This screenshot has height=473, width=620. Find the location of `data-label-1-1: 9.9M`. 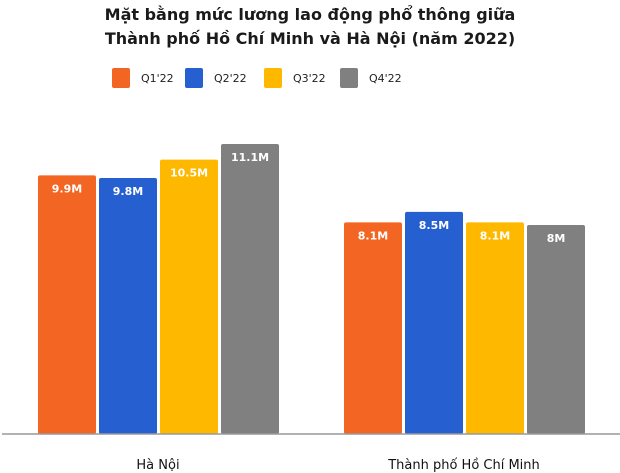

data-label-1-1: 9.9M is located at coordinates (67, 188).